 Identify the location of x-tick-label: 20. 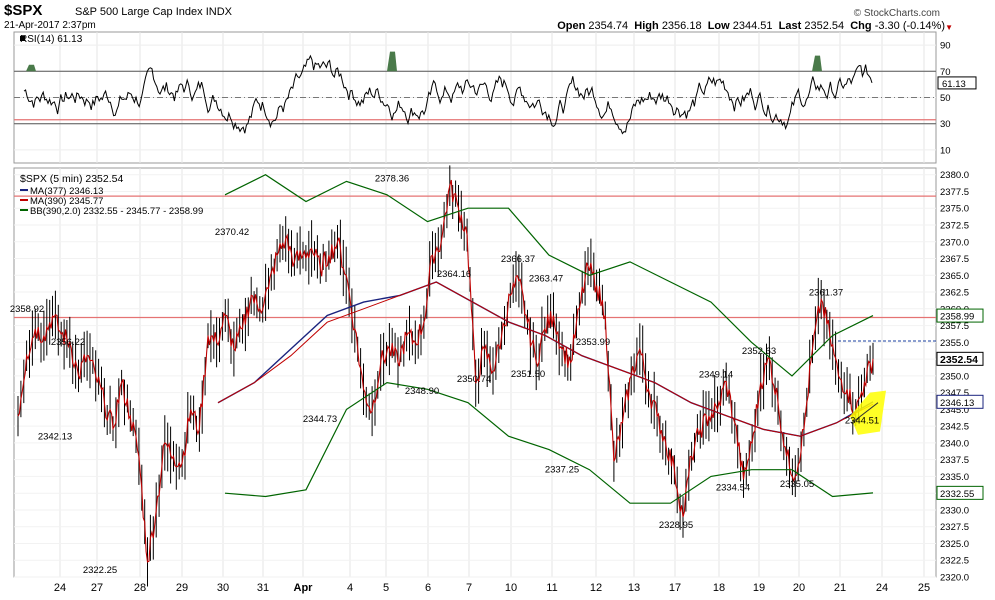
(799, 588).